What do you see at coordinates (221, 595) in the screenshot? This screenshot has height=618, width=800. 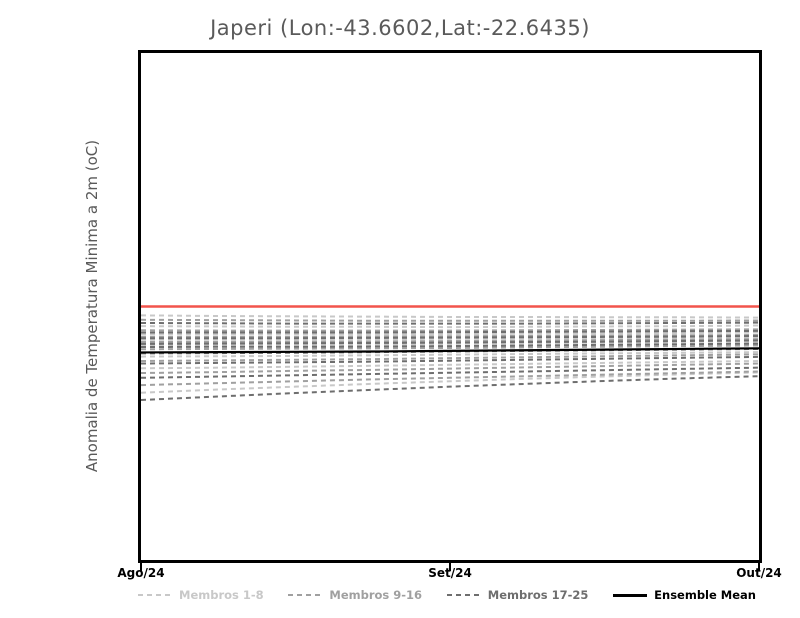 I see `legend-label: Membros 1-8` at bounding box center [221, 595].